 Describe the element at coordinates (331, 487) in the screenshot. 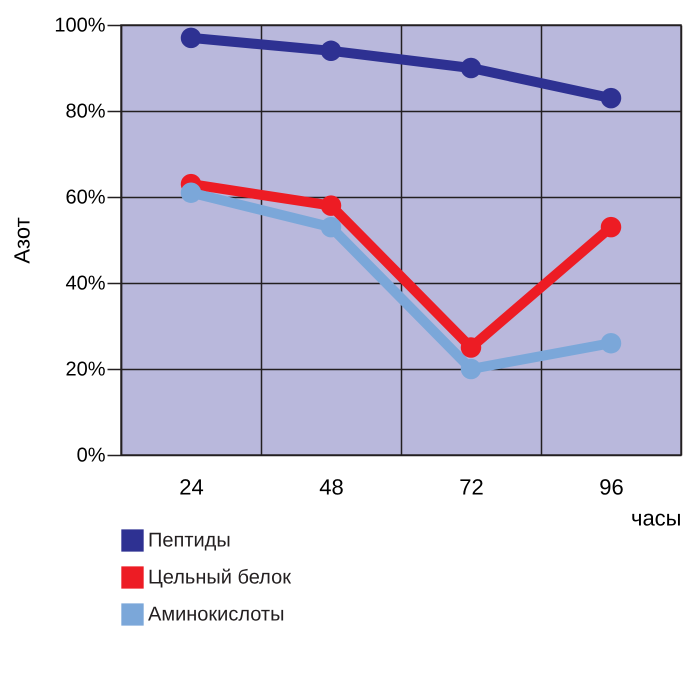

I see `x-tick-label: 48` at that location.